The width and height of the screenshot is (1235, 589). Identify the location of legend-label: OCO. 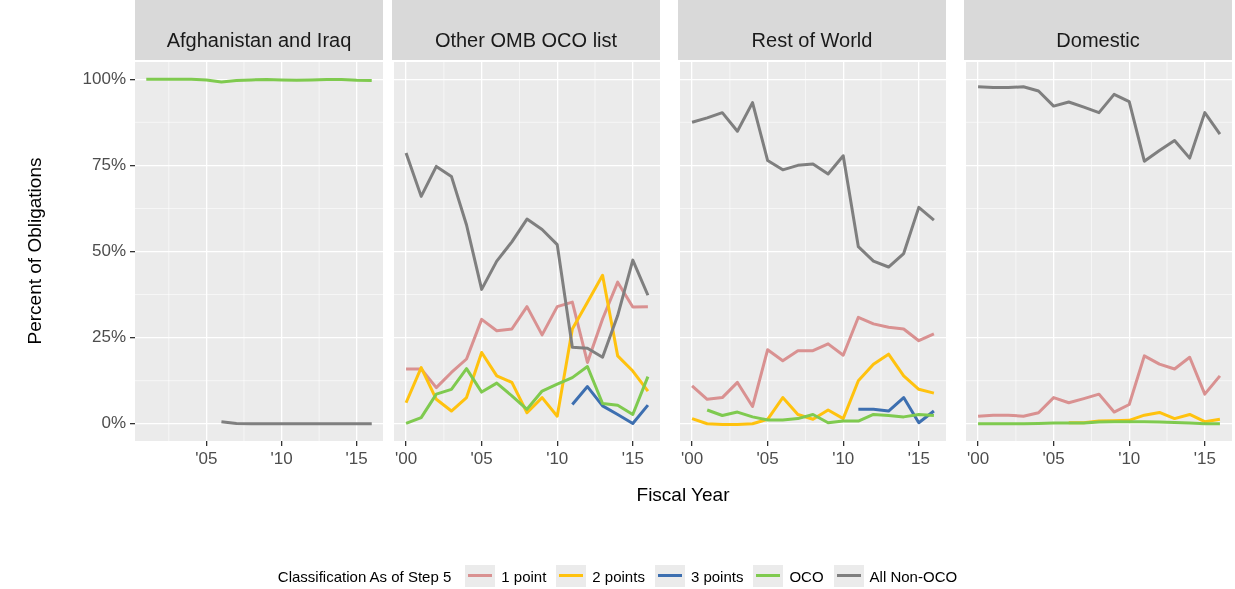
(806, 576).